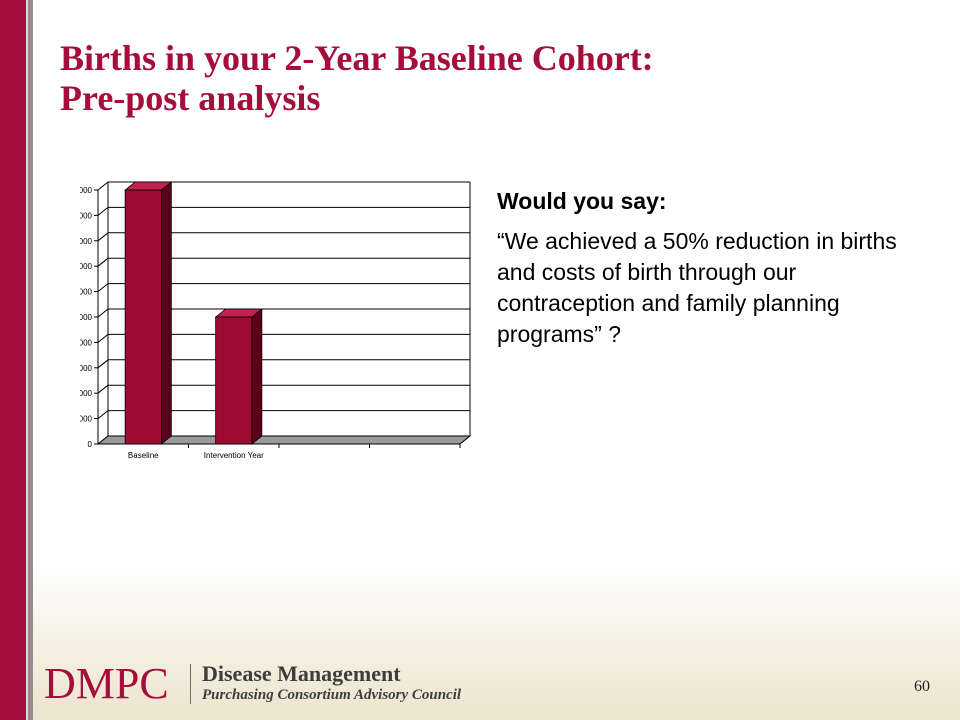  What do you see at coordinates (86, 190) in the screenshot?
I see `y-tick-label: 10000` at bounding box center [86, 190].